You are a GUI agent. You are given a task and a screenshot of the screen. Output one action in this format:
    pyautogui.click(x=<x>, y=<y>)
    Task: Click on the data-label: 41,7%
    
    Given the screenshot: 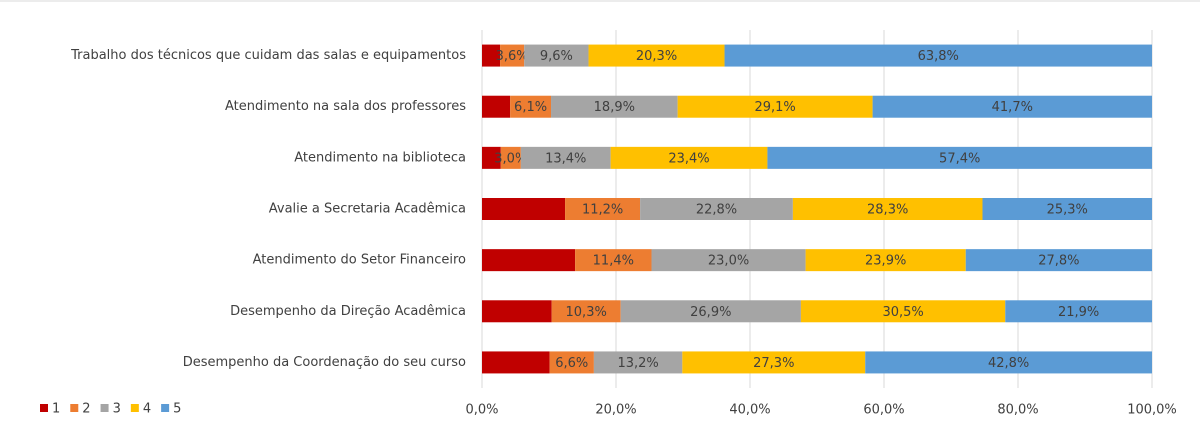 What is the action you would take?
    pyautogui.click(x=1012, y=107)
    